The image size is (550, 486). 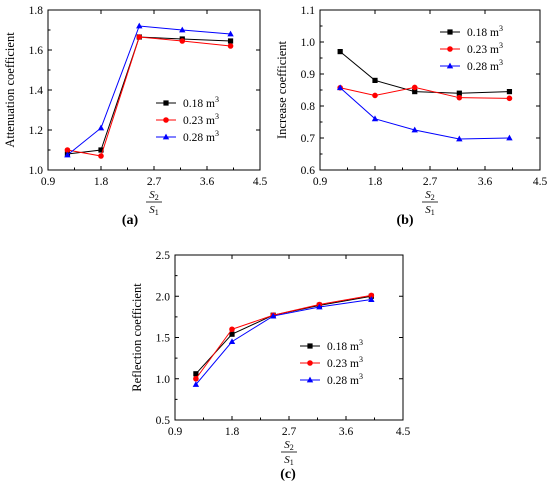 I want to click on legend-label-sup-b-1: 3, so click(x=501, y=45).